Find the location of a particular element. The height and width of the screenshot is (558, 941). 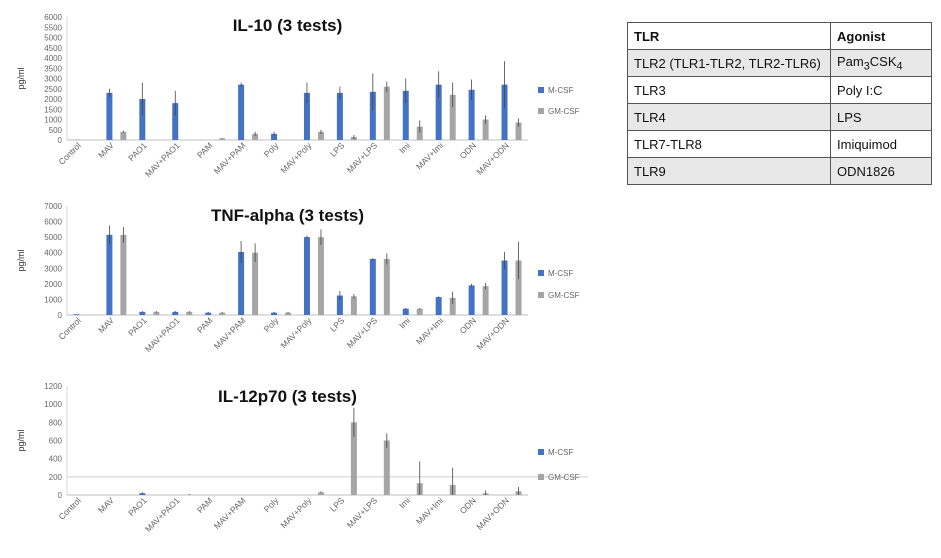

y-tick-label: 4000 is located at coordinates (53, 253).